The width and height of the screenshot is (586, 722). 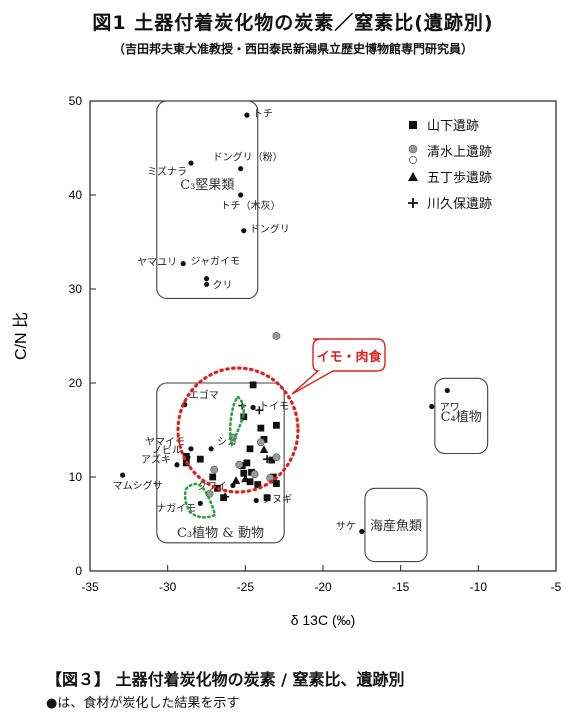 I want to click on figure-title: 図1 土器付着炭化物の炭素／窒素比(遺跡別), so click(x=293, y=23).